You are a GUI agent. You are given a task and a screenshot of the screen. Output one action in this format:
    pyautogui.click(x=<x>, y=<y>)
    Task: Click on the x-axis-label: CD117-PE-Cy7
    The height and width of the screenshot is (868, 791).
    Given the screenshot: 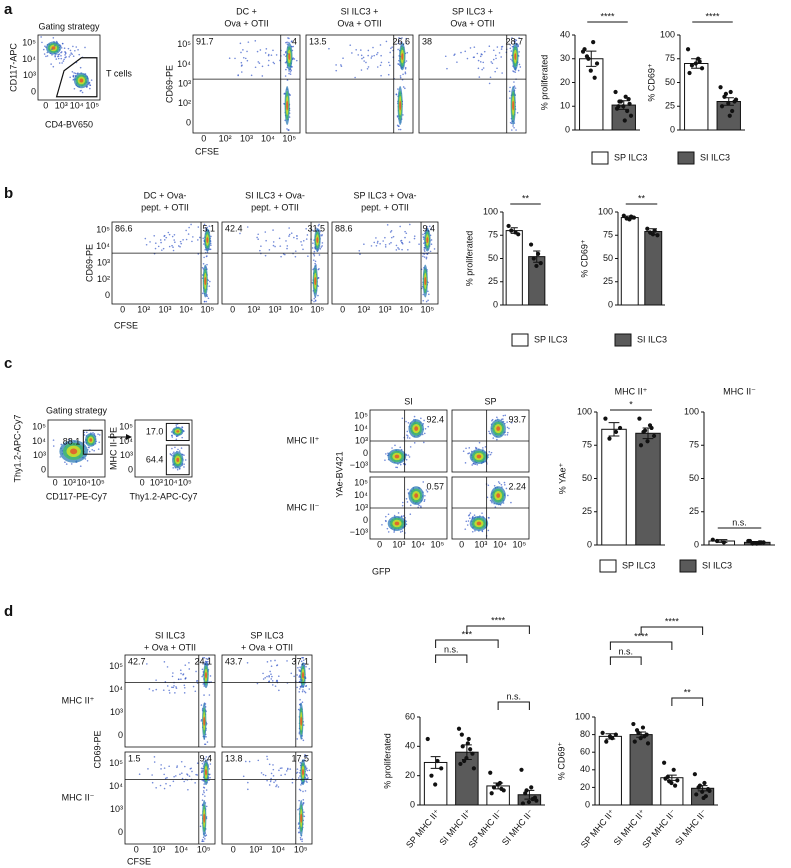 What is the action you would take?
    pyautogui.click(x=76, y=496)
    